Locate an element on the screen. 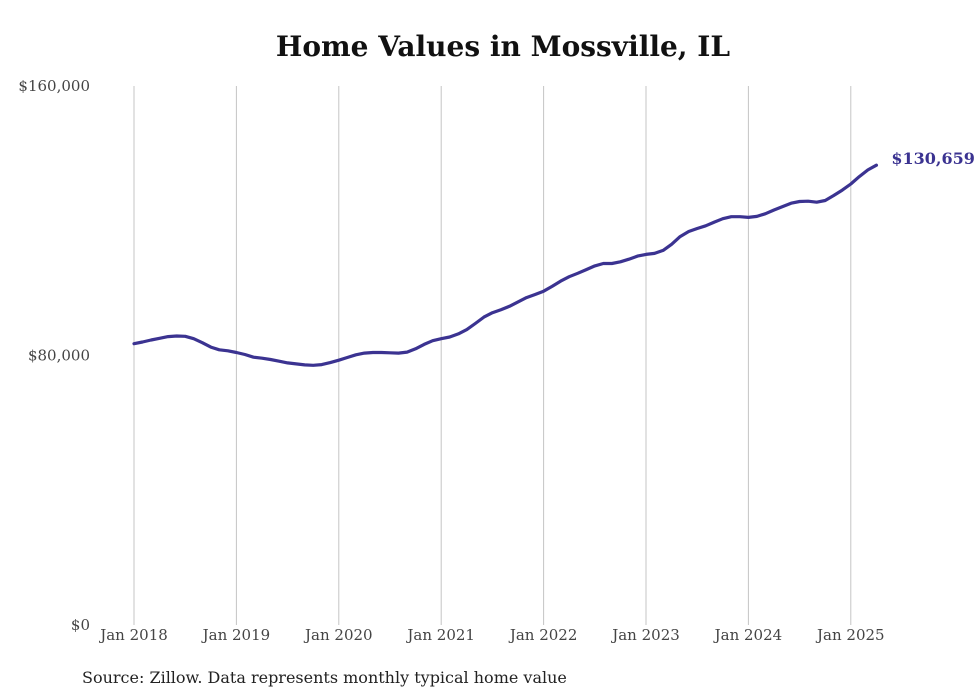 The width and height of the screenshot is (980, 699). x-tick-label: Jan 2018 is located at coordinates (133, 635).